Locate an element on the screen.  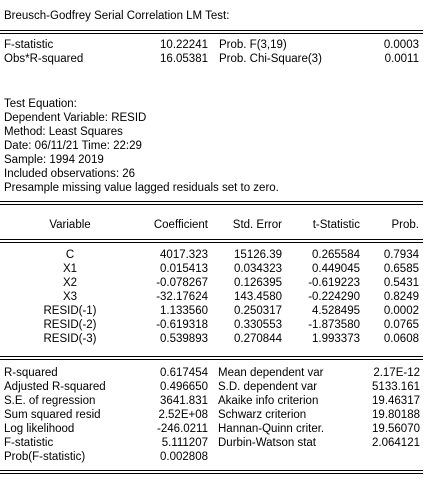
cell-variable: C is located at coordinates (70, 255).